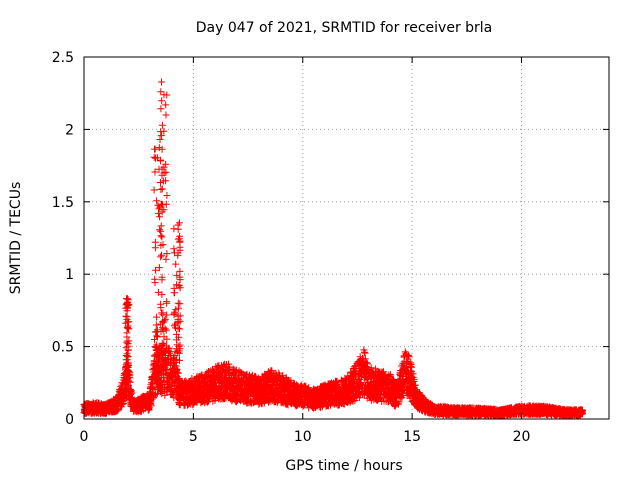  Describe the element at coordinates (412, 437) in the screenshot. I see `x-tick-label: 15` at that location.